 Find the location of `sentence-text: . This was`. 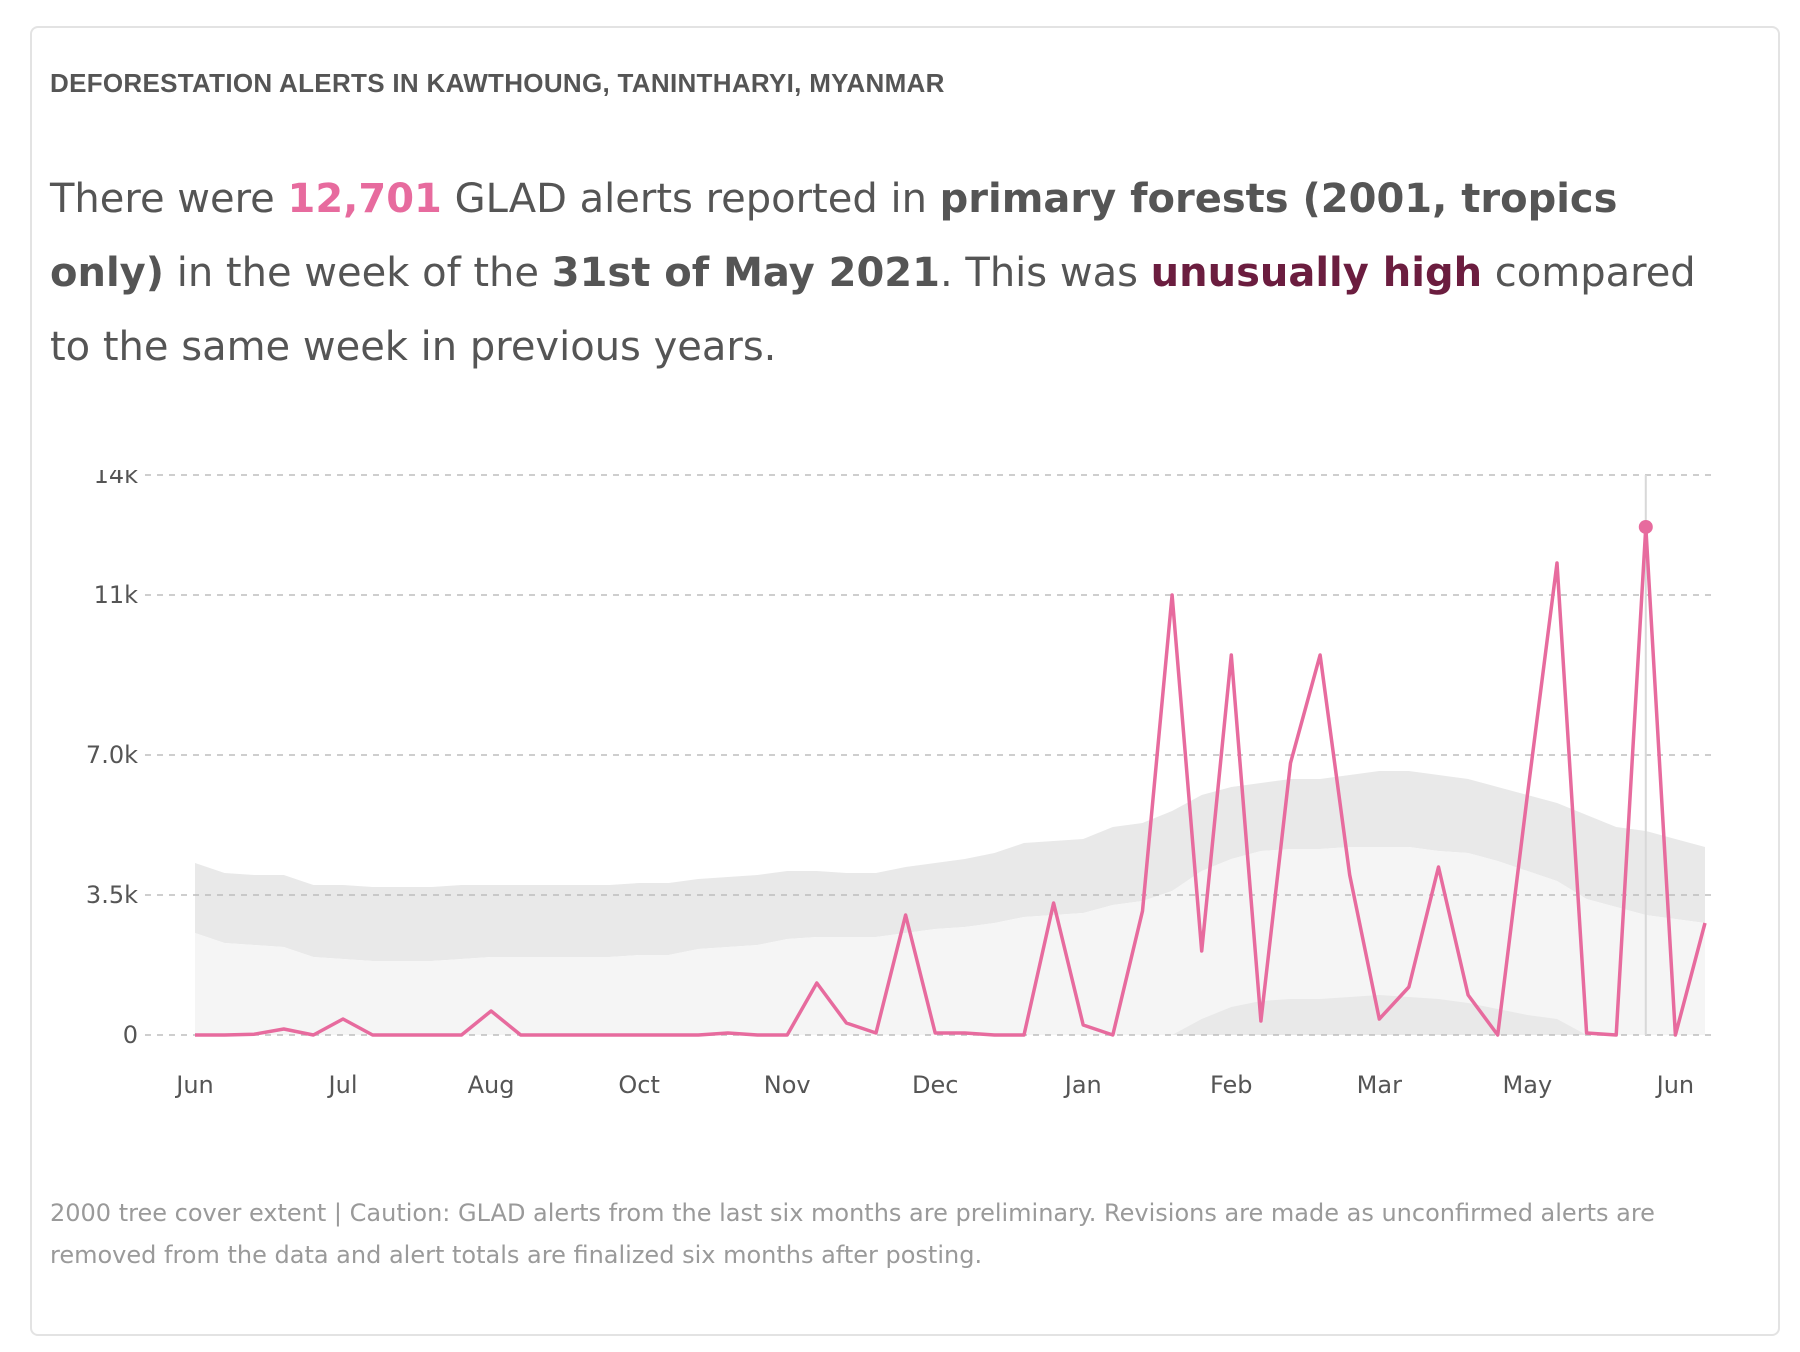

sentence-text: . This was is located at coordinates (1045, 273).